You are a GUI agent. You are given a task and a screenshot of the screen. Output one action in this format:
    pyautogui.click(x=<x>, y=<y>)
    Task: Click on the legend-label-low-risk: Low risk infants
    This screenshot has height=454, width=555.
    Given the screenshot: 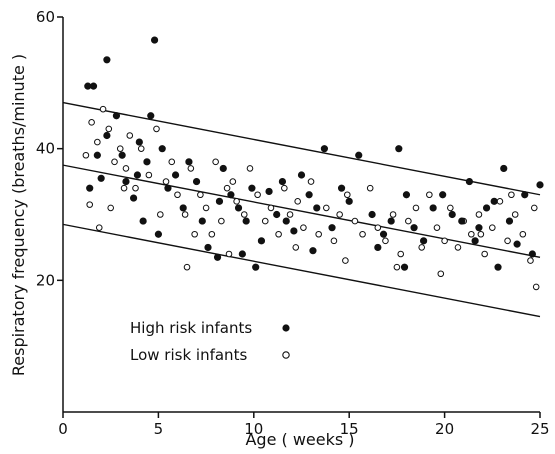 What is the action you would take?
    pyautogui.click(x=188, y=355)
    